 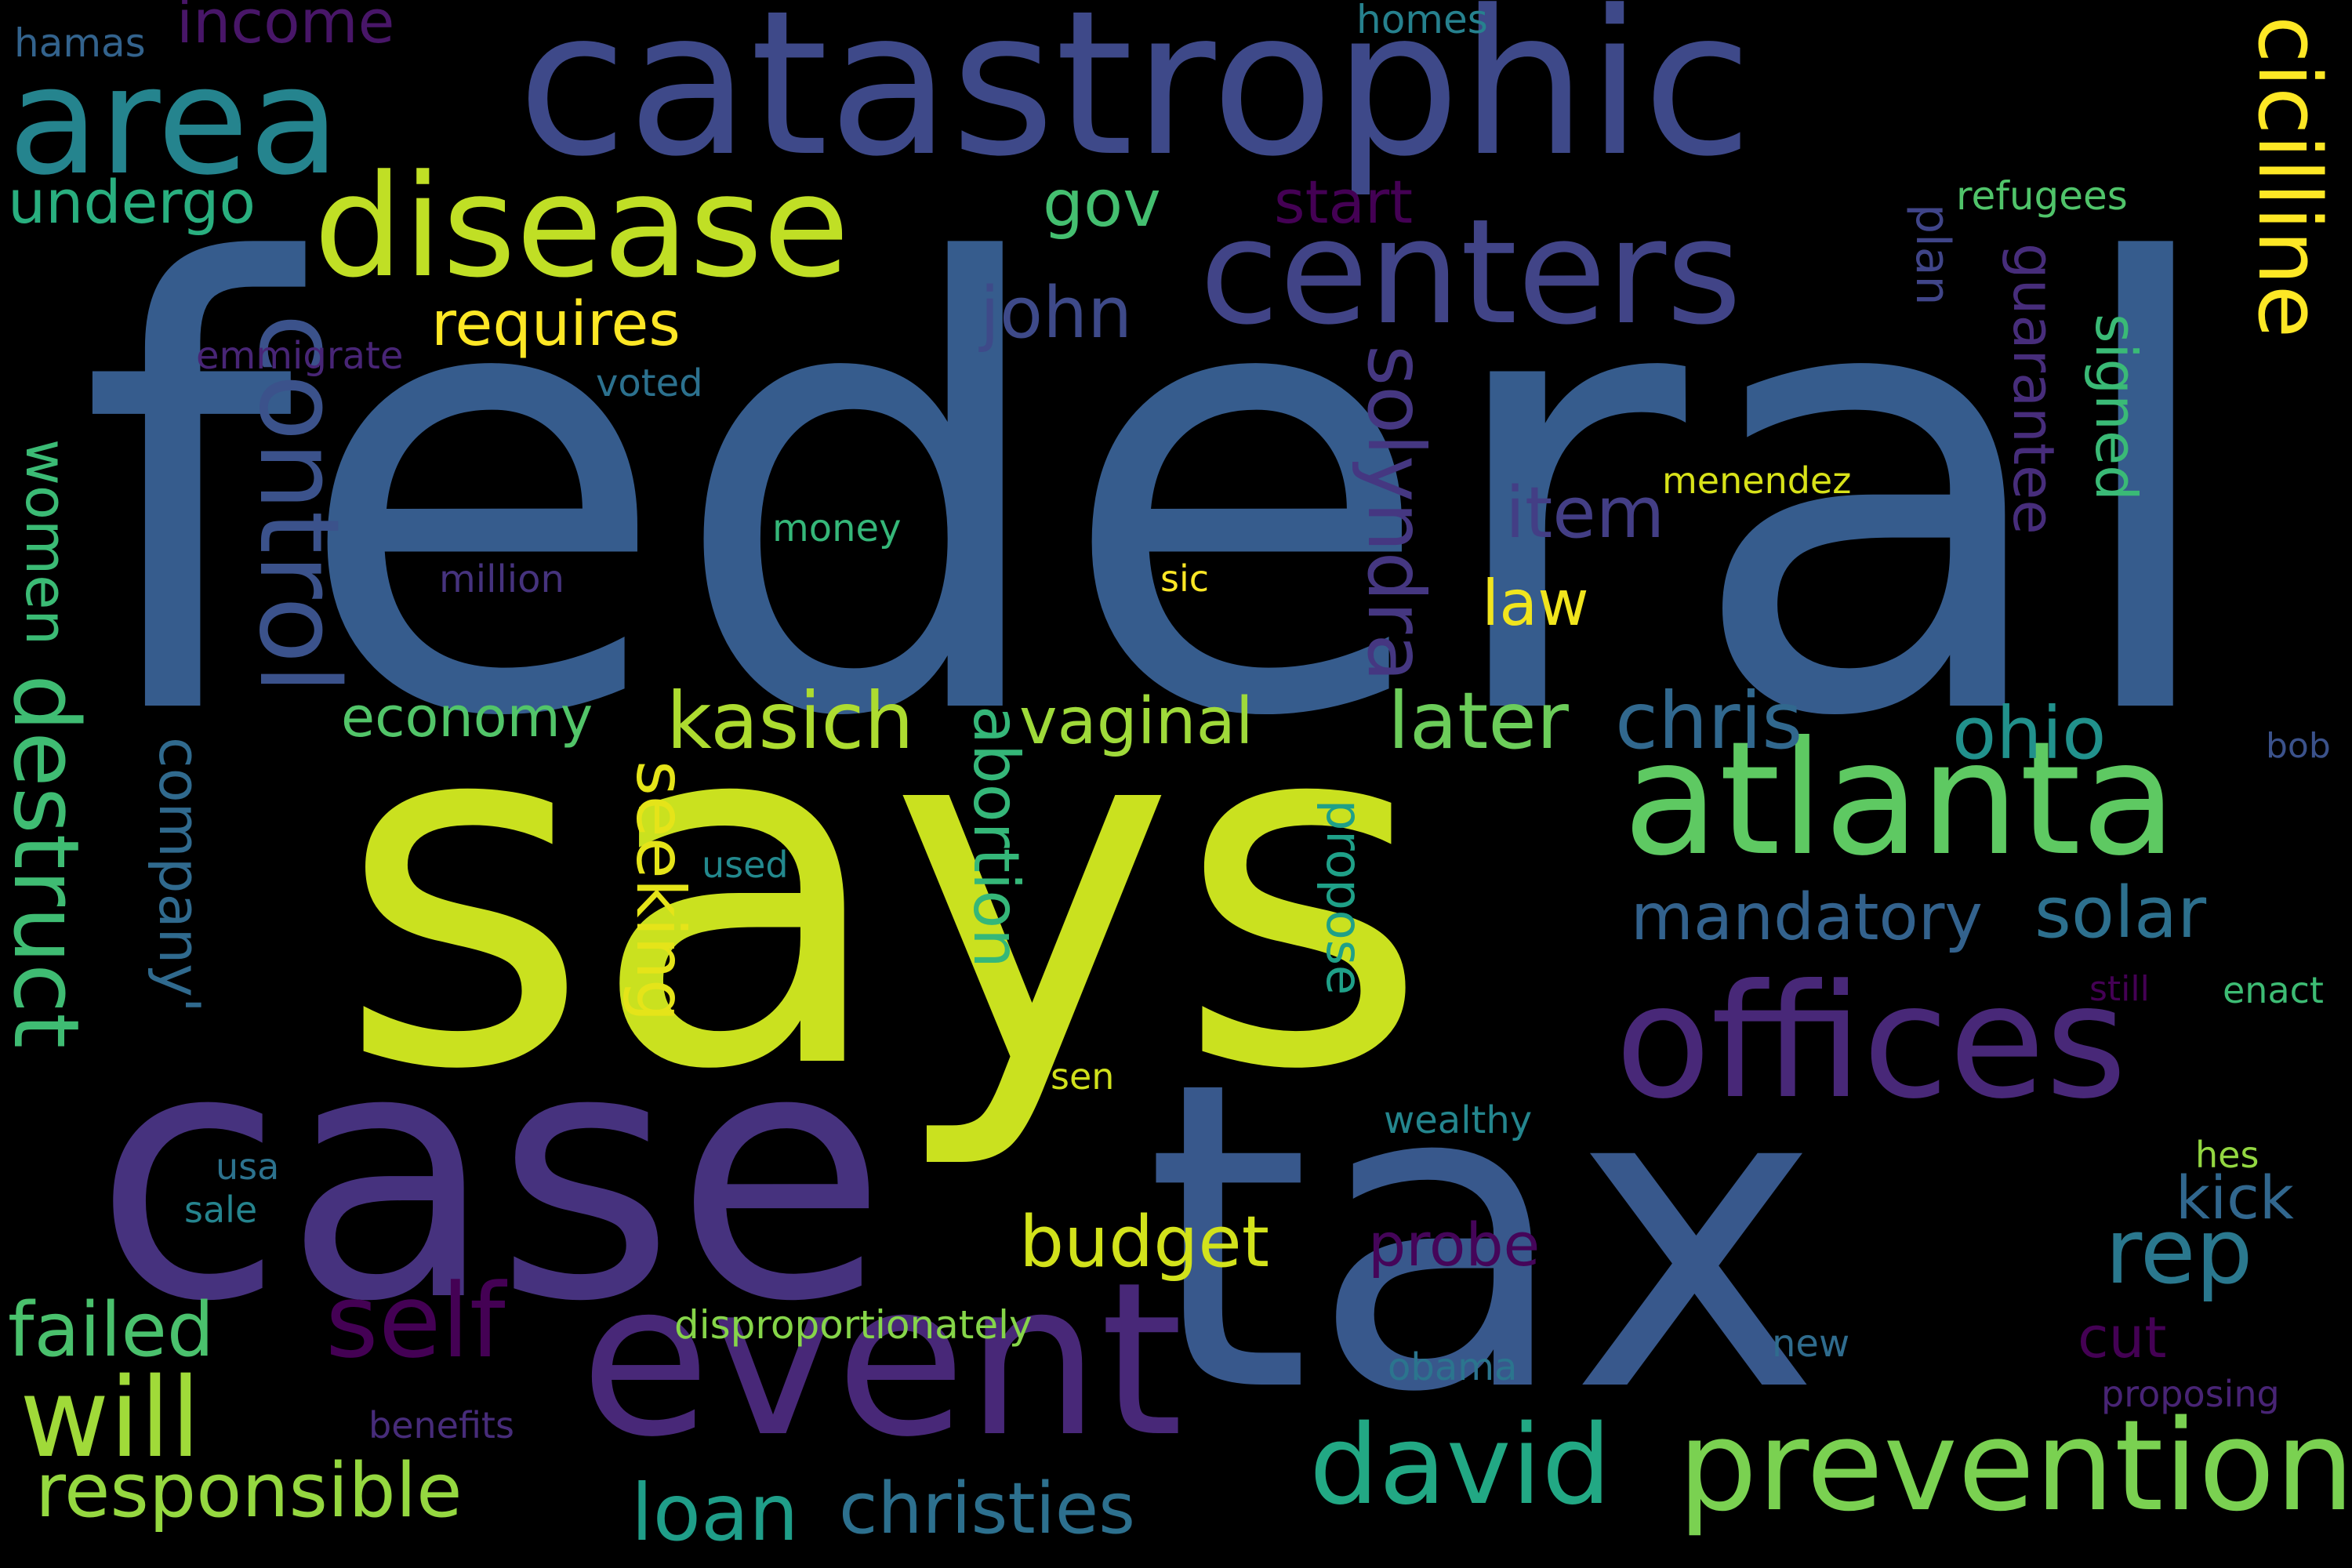 I want to click on word-benefits: benefits, so click(x=441, y=1425).